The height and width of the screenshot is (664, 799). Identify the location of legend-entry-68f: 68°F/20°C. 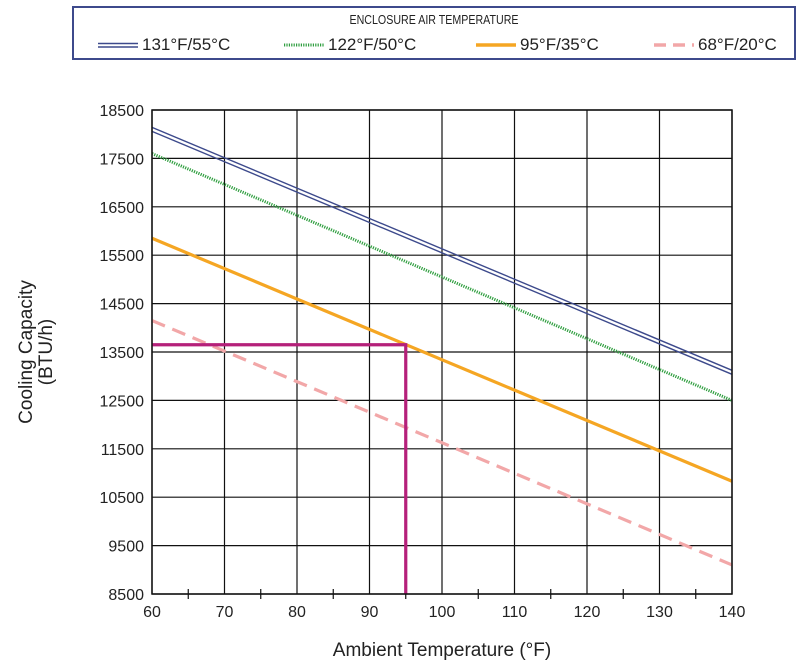
(715, 45).